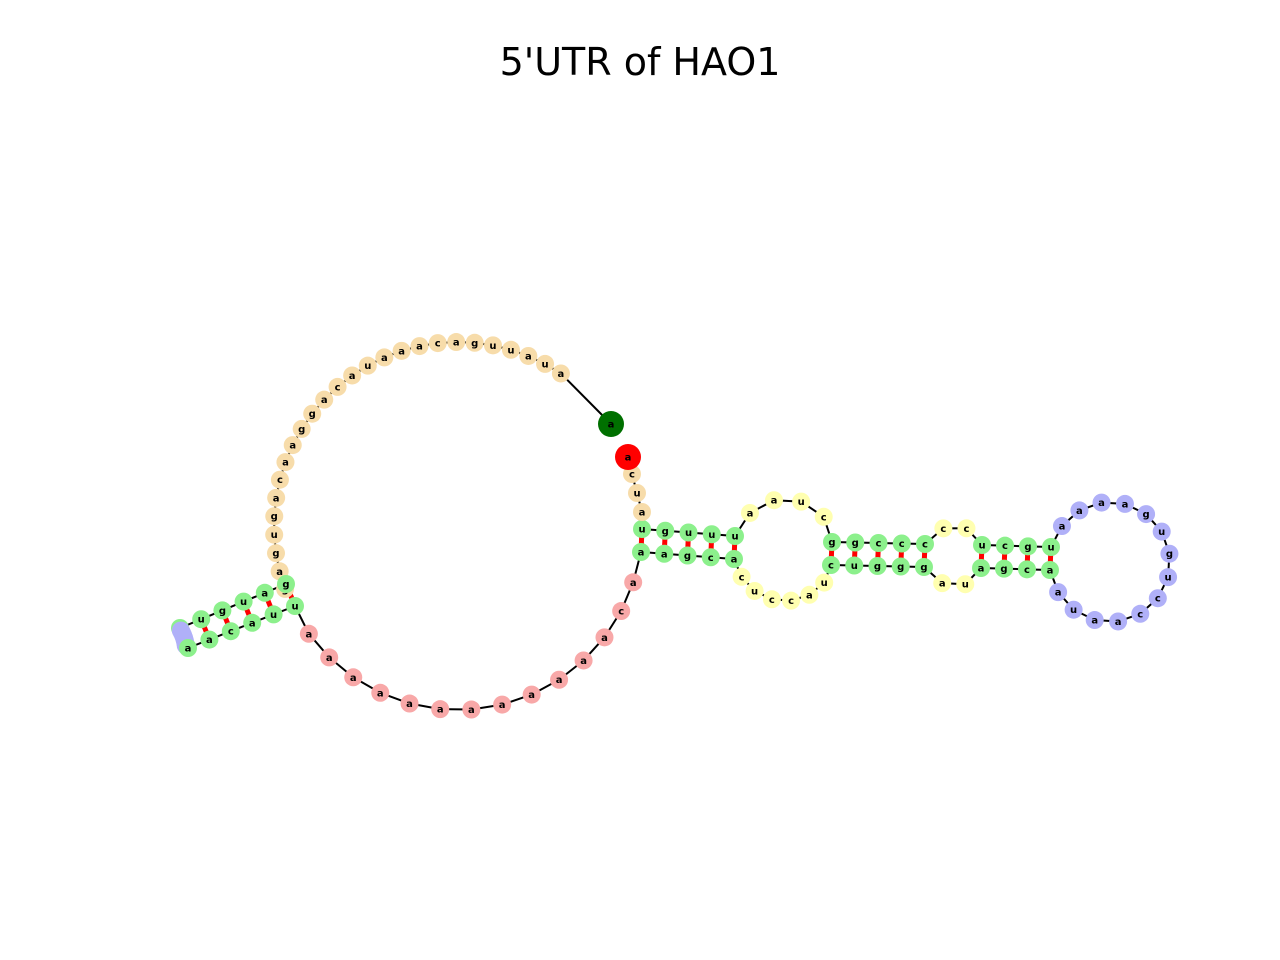 Image resolution: width=1280 pixels, height=960 pixels. Describe the element at coordinates (1140, 613) in the screenshot. I see `nucleotide-hairpin-loop: c` at that location.